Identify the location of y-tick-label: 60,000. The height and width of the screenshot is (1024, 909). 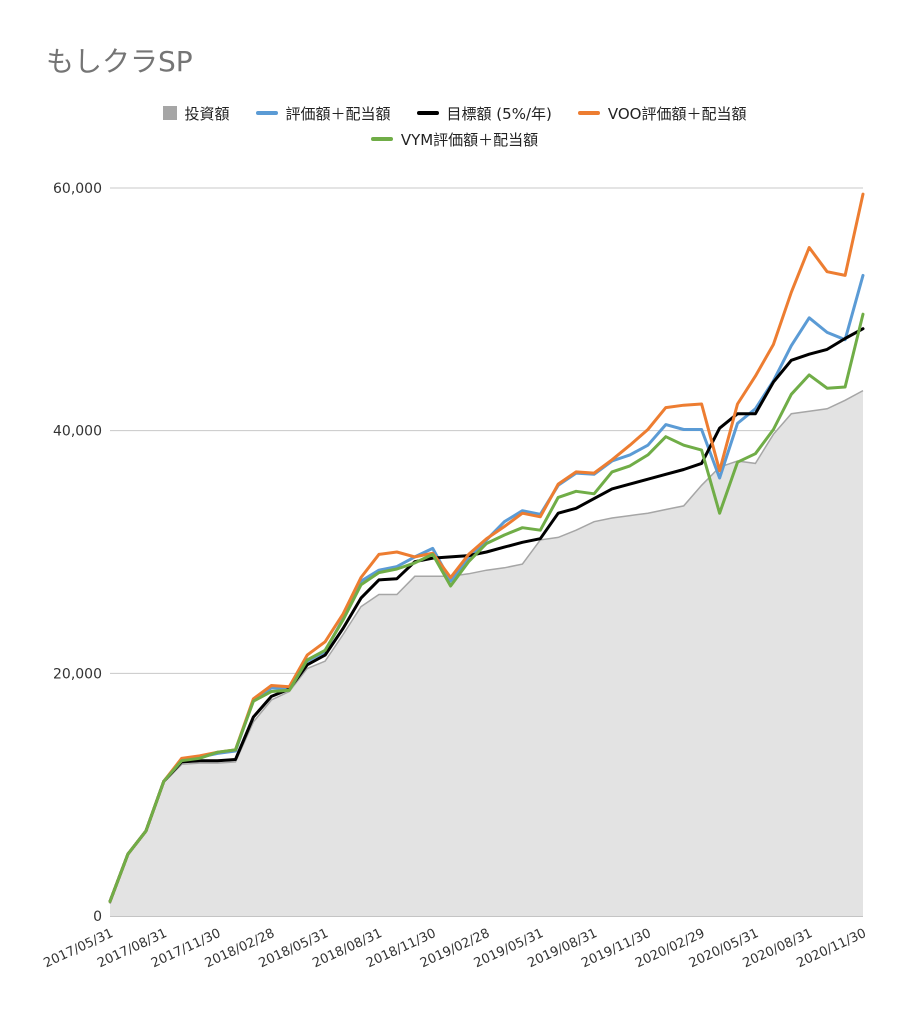
(77, 189).